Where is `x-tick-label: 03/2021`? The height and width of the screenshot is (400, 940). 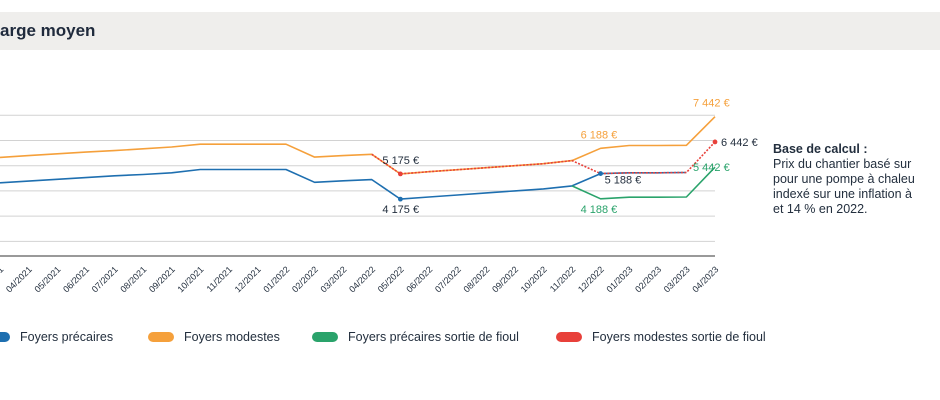 x-tick-label: 03/2021 is located at coordinates (2, 279).